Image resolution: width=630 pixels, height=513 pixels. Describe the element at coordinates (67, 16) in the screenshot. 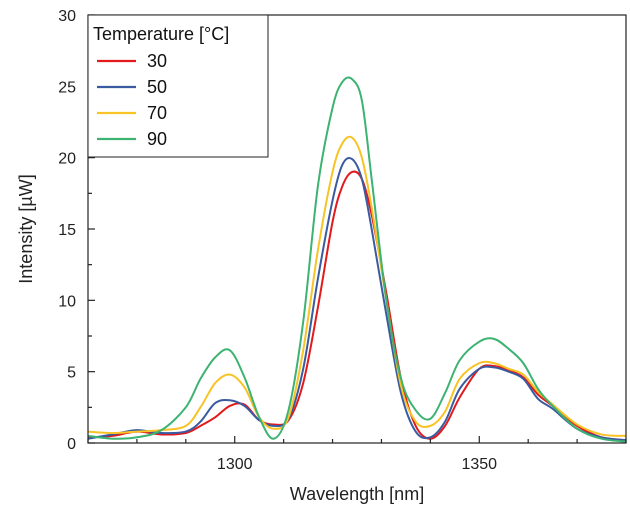

I see `y-tick-label: 30` at that location.